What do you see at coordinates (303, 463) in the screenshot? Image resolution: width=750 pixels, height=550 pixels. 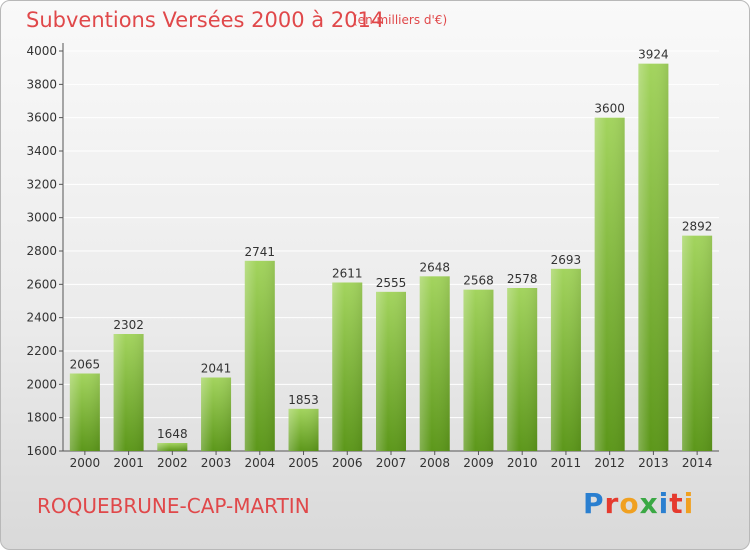 I see `x-tick-label: 2005` at bounding box center [303, 463].